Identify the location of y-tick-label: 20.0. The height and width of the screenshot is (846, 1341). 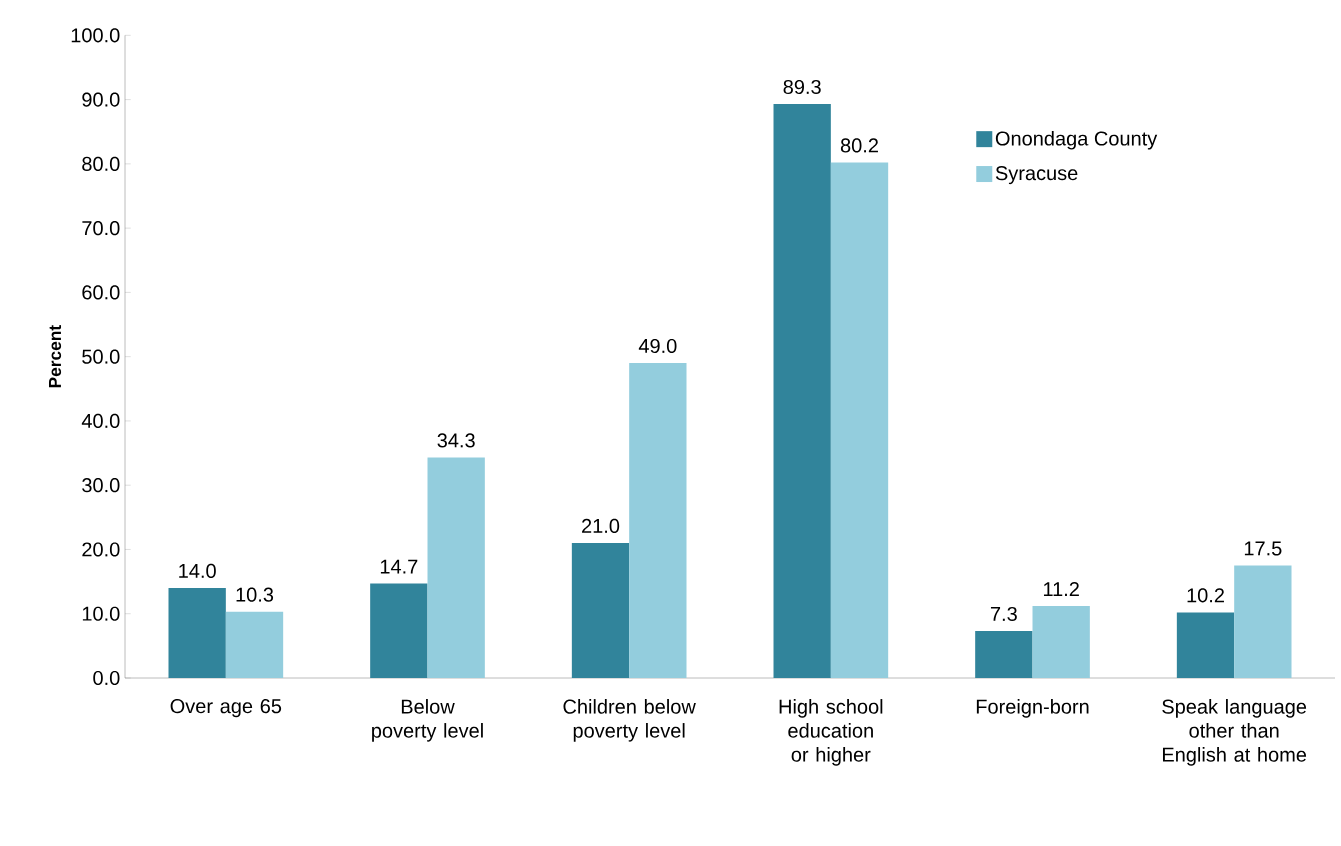
(101, 549).